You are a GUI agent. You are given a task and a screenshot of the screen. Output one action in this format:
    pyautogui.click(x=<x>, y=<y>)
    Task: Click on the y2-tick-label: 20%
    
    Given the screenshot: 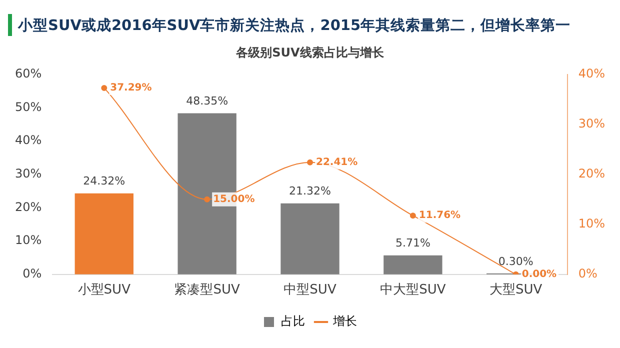 What is the action you would take?
    pyautogui.click(x=591, y=173)
    